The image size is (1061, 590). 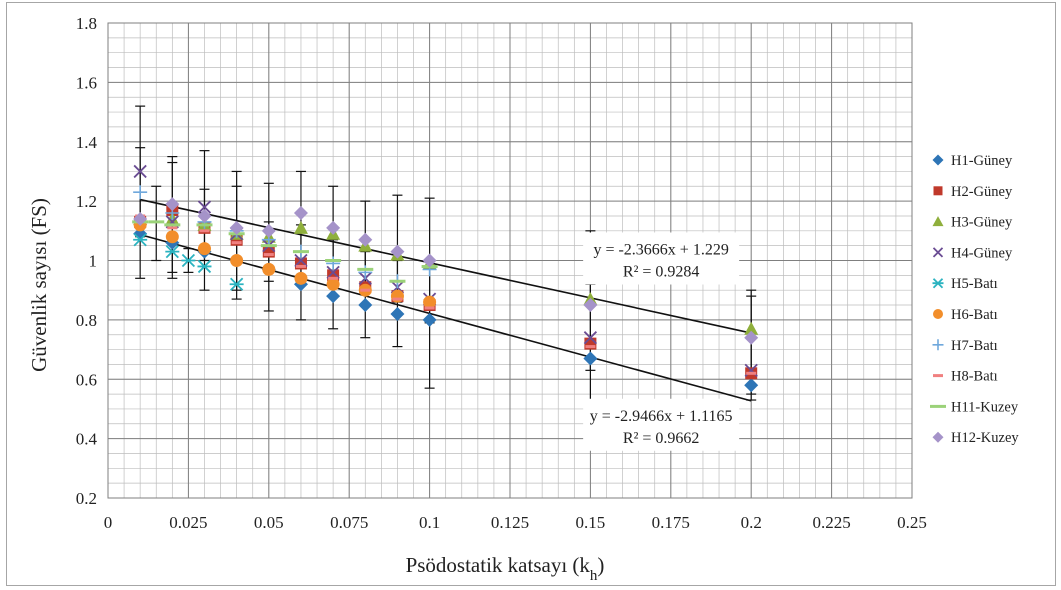 I want to click on trendline, so click(x=445, y=266).